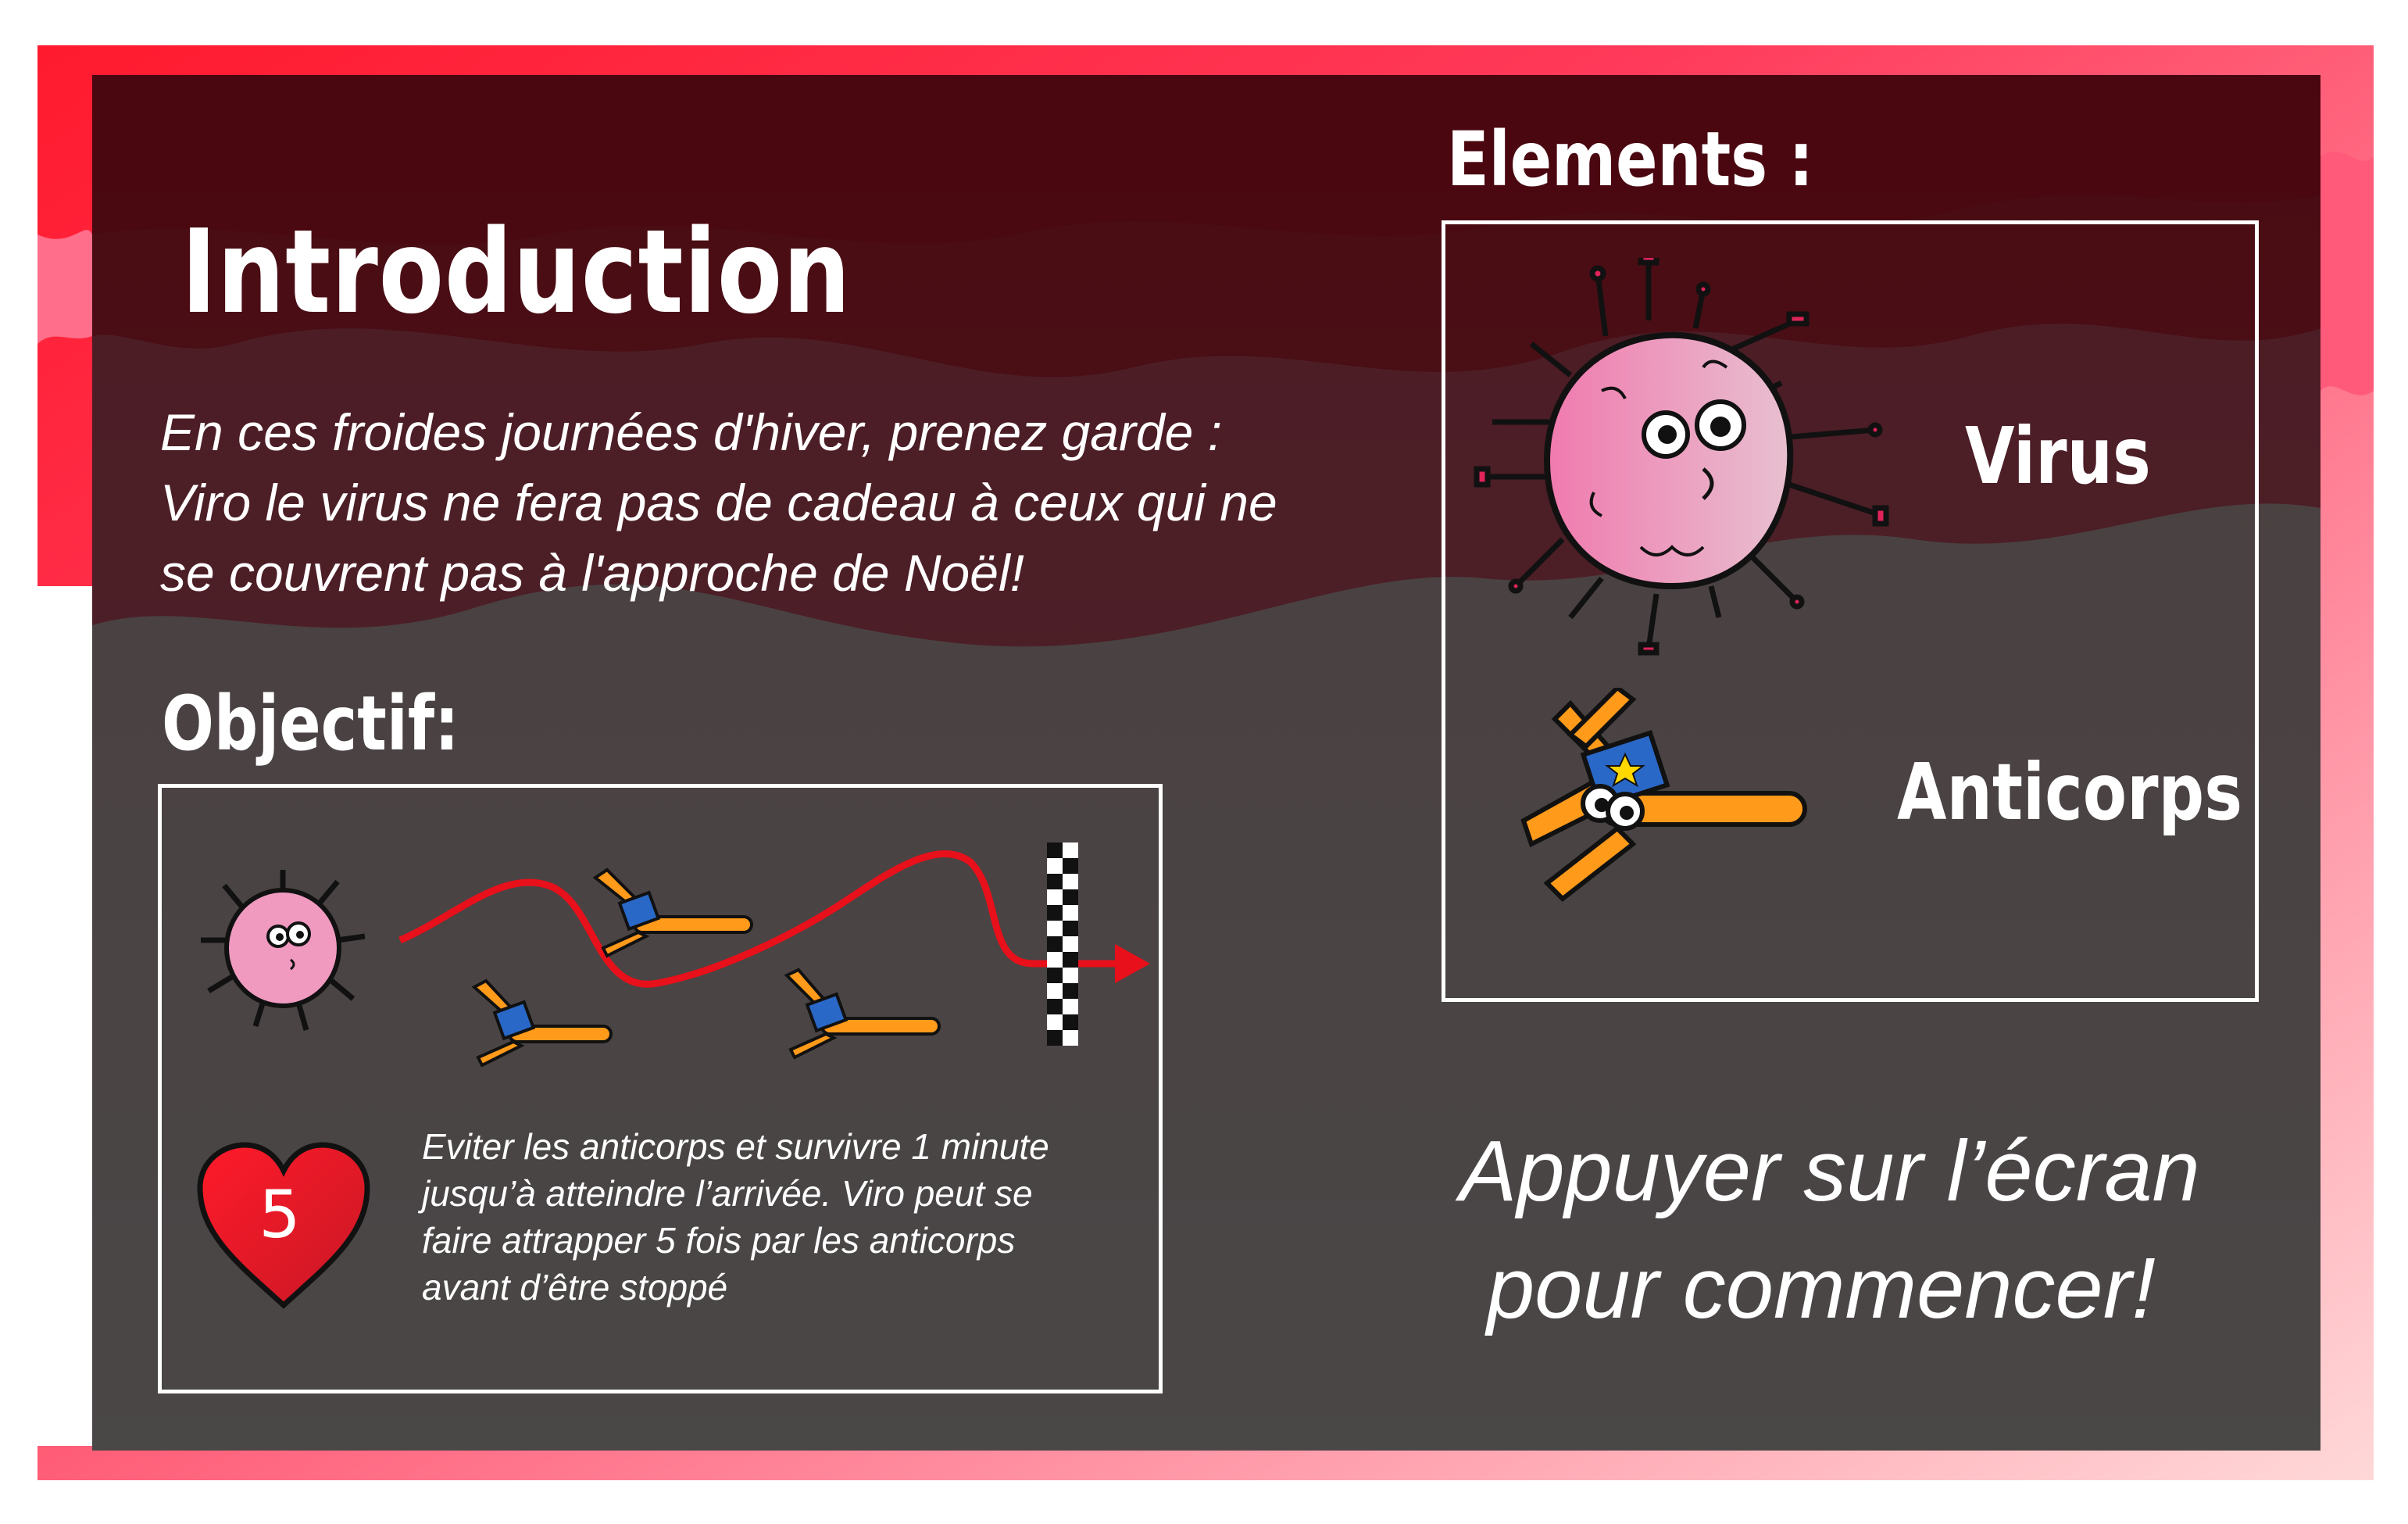 The height and width of the screenshot is (1524, 2408). Describe the element at coordinates (1062, 944) in the screenshot. I see `finish-flag-icon` at that location.